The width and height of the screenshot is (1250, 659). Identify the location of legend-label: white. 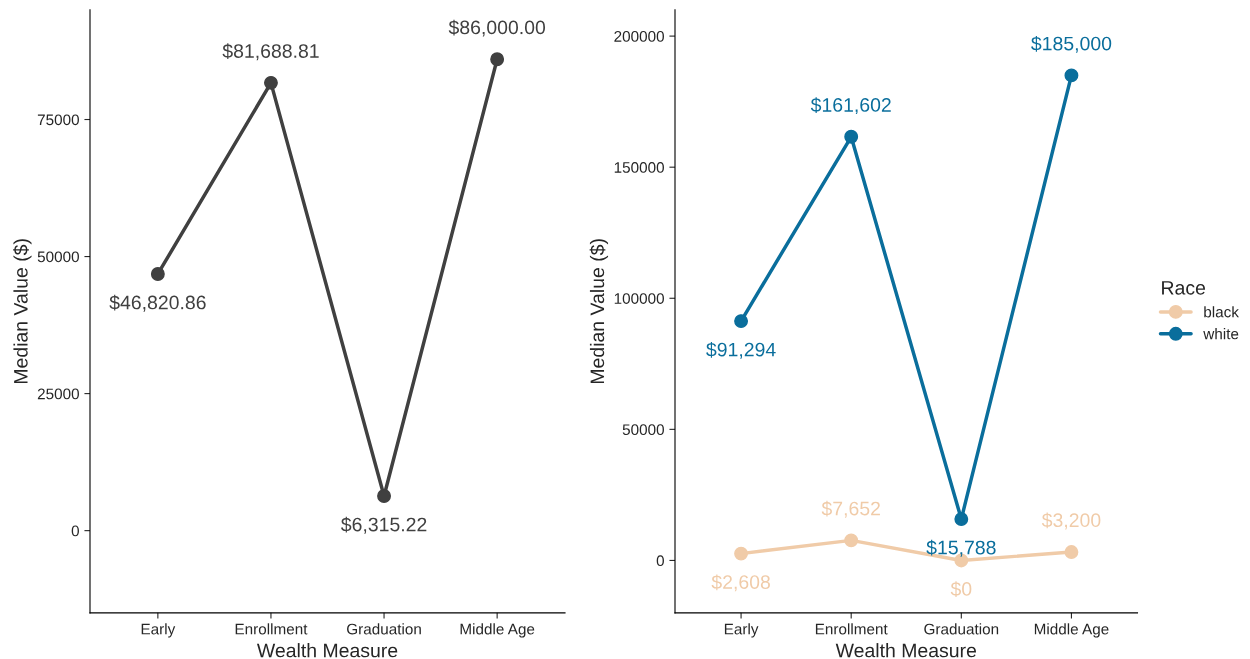
(1221, 334).